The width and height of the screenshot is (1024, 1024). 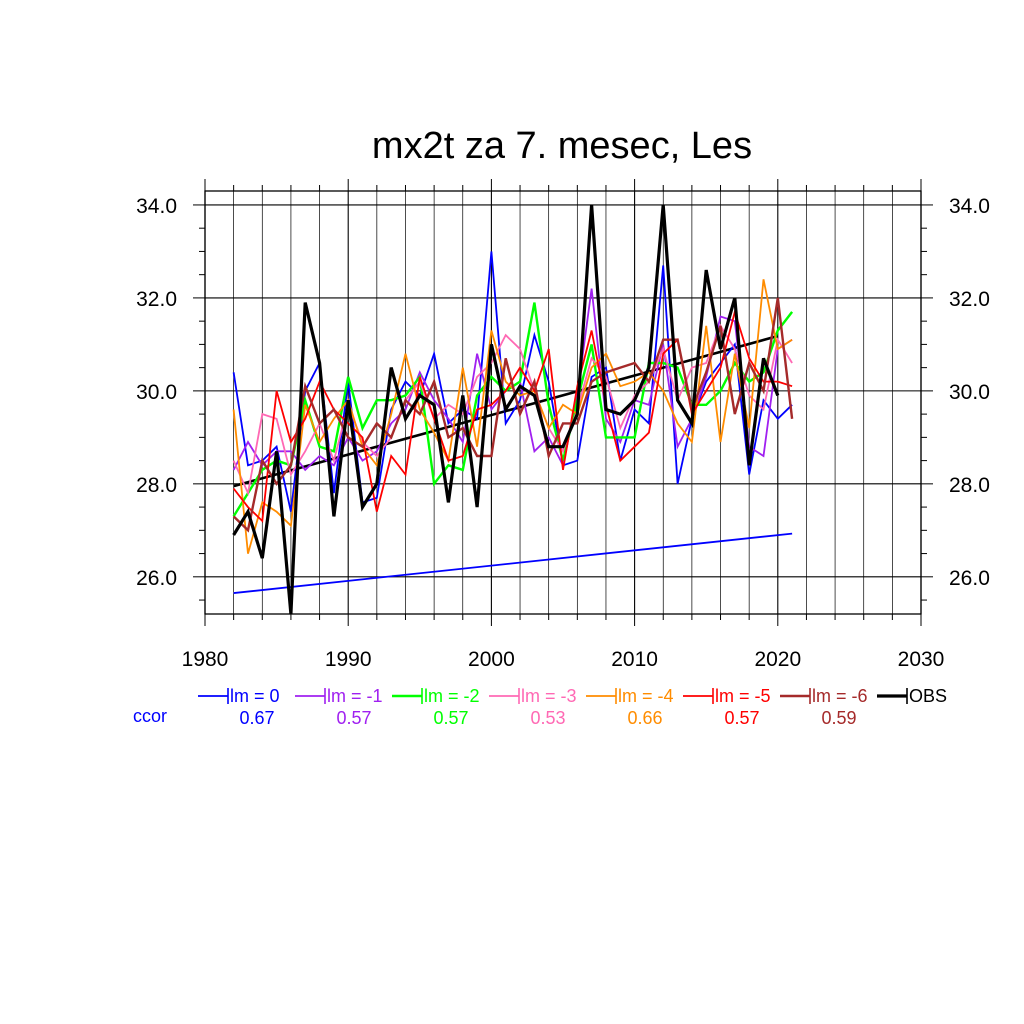 What do you see at coordinates (646, 696) in the screenshot?
I see `legend-label: lm = -4` at bounding box center [646, 696].